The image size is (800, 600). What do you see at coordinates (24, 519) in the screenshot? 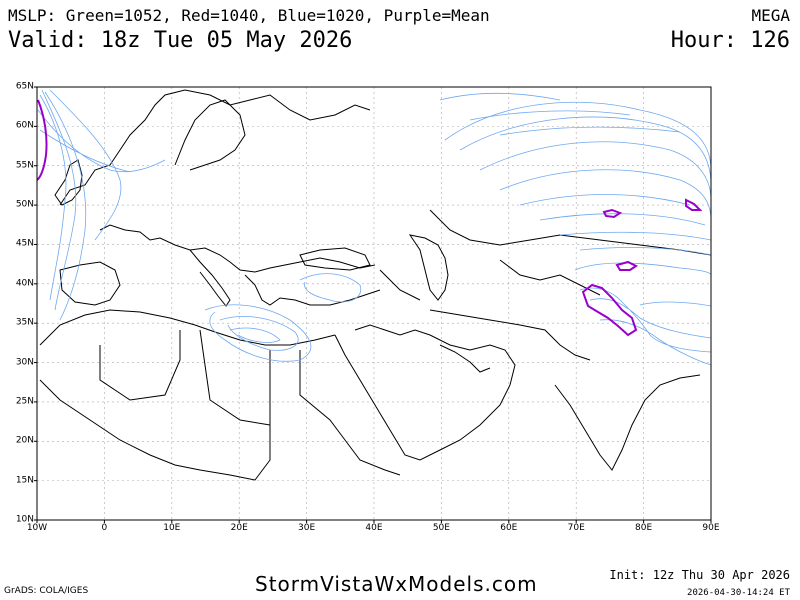
I see `lat-label: 10N` at bounding box center [24, 519].